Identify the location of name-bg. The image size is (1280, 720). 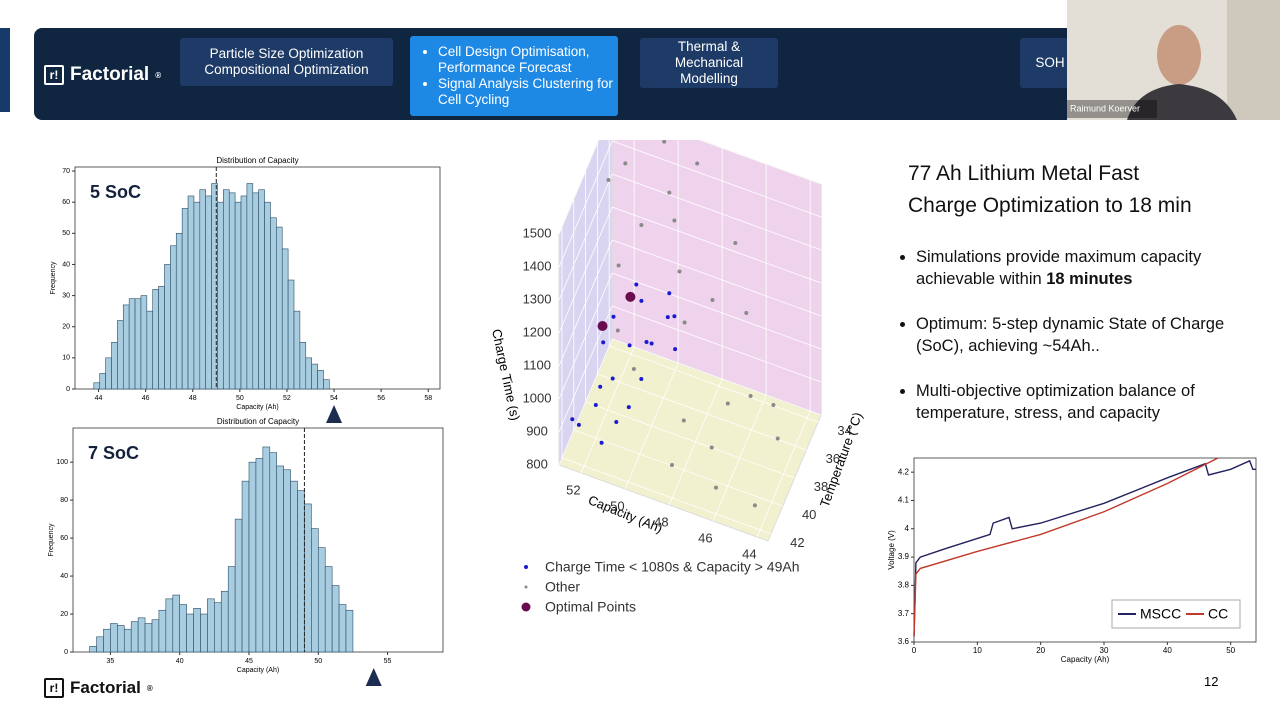
(1112, 109).